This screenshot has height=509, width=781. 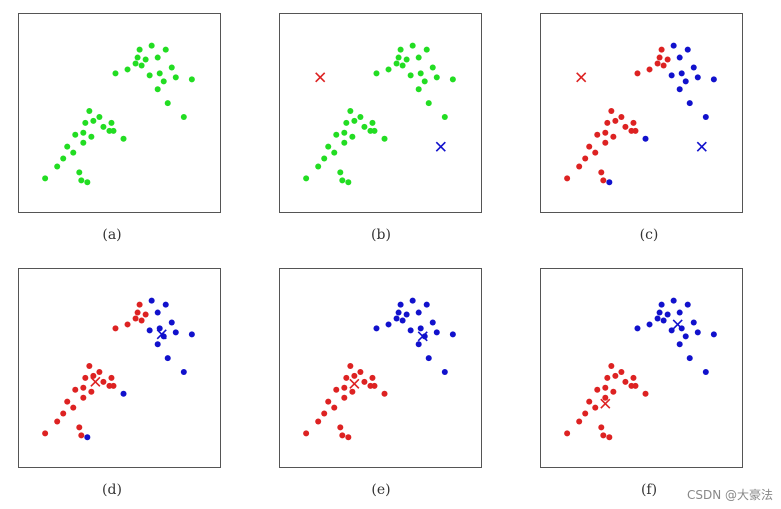 I want to click on caption-a: (a), so click(x=112, y=235).